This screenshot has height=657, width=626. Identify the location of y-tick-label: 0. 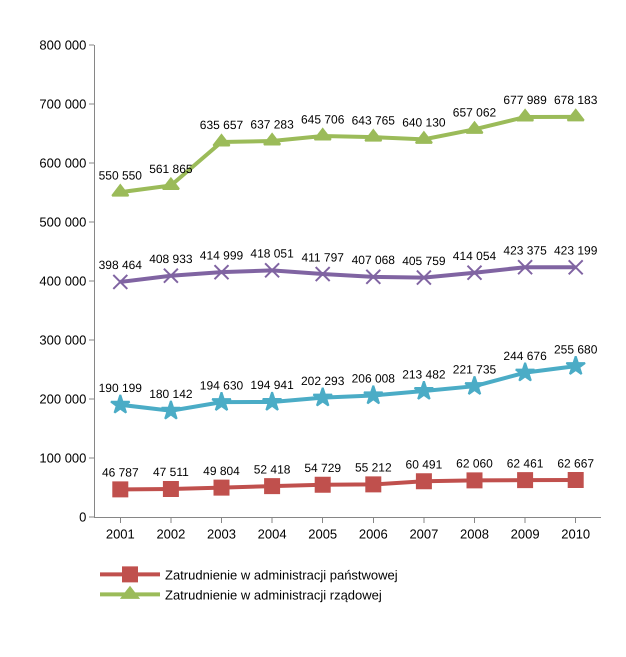
(82, 517).